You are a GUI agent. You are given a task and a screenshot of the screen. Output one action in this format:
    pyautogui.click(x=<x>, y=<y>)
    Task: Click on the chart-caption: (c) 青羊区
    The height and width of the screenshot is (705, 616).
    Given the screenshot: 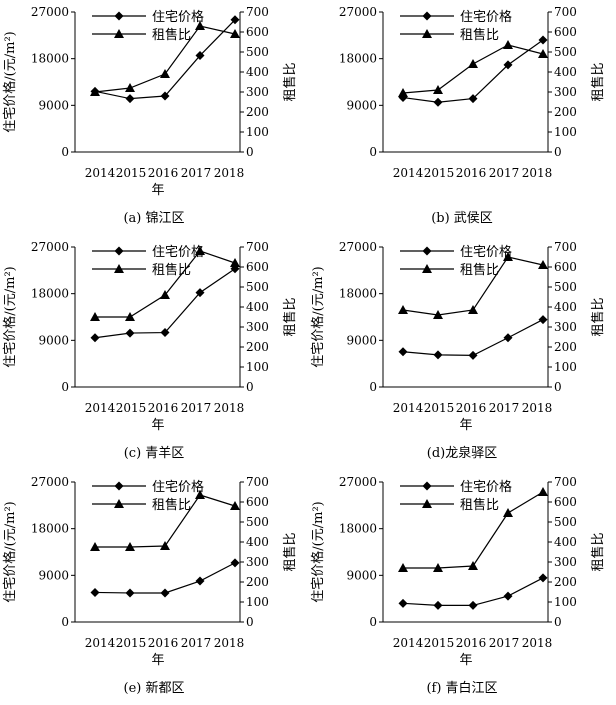 What is the action you would take?
    pyautogui.click(x=154, y=453)
    